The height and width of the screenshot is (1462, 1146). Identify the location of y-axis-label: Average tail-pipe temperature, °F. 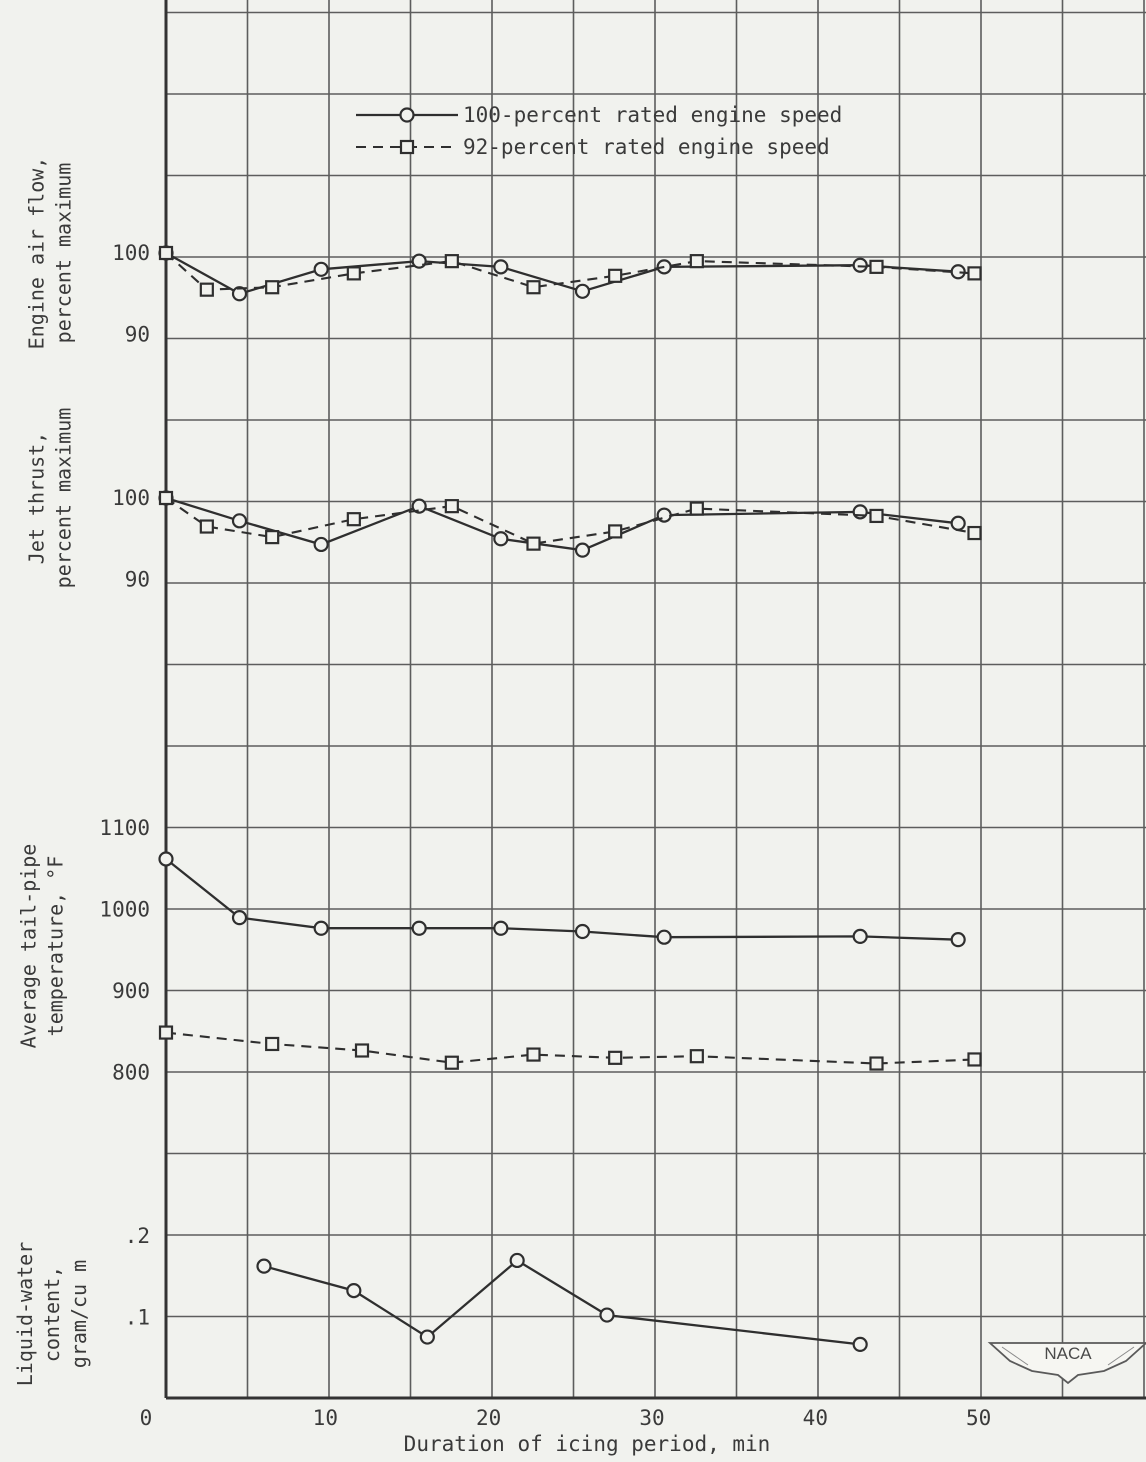
(42, 946).